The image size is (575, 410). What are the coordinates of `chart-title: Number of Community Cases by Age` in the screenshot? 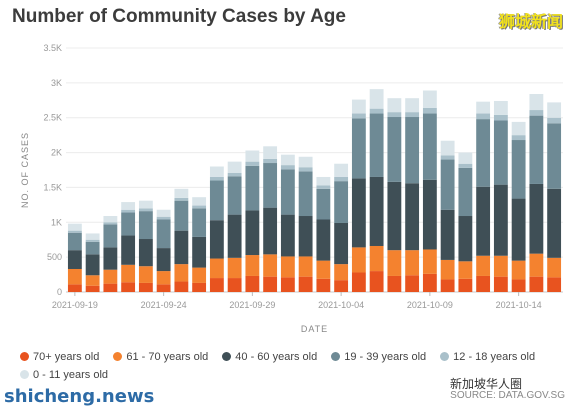 It's located at (179, 16).